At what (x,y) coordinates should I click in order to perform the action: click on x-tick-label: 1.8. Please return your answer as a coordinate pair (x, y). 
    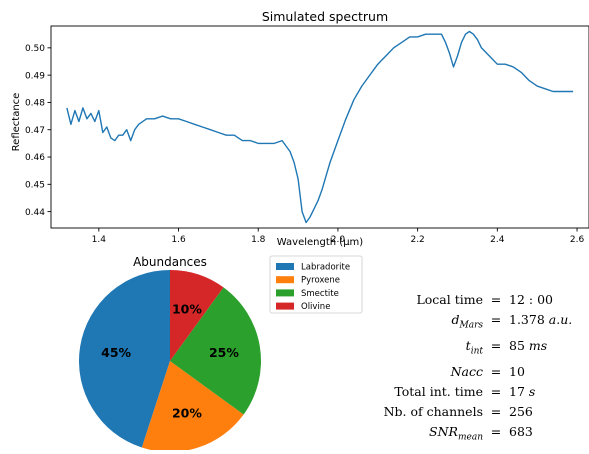
    Looking at the image, I should click on (258, 240).